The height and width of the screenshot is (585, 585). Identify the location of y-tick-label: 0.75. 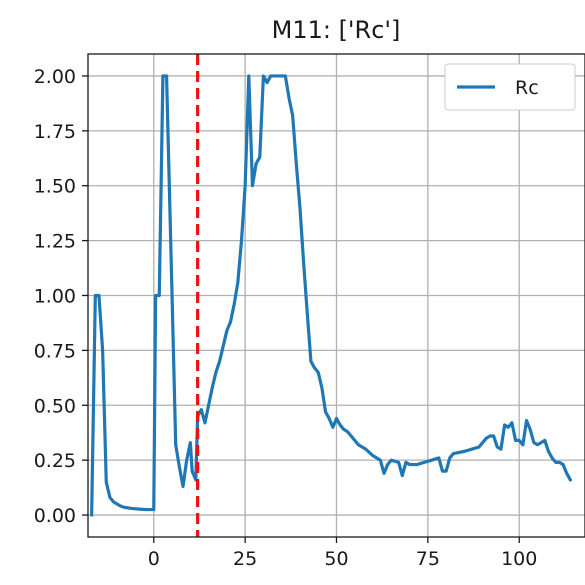
(55, 351).